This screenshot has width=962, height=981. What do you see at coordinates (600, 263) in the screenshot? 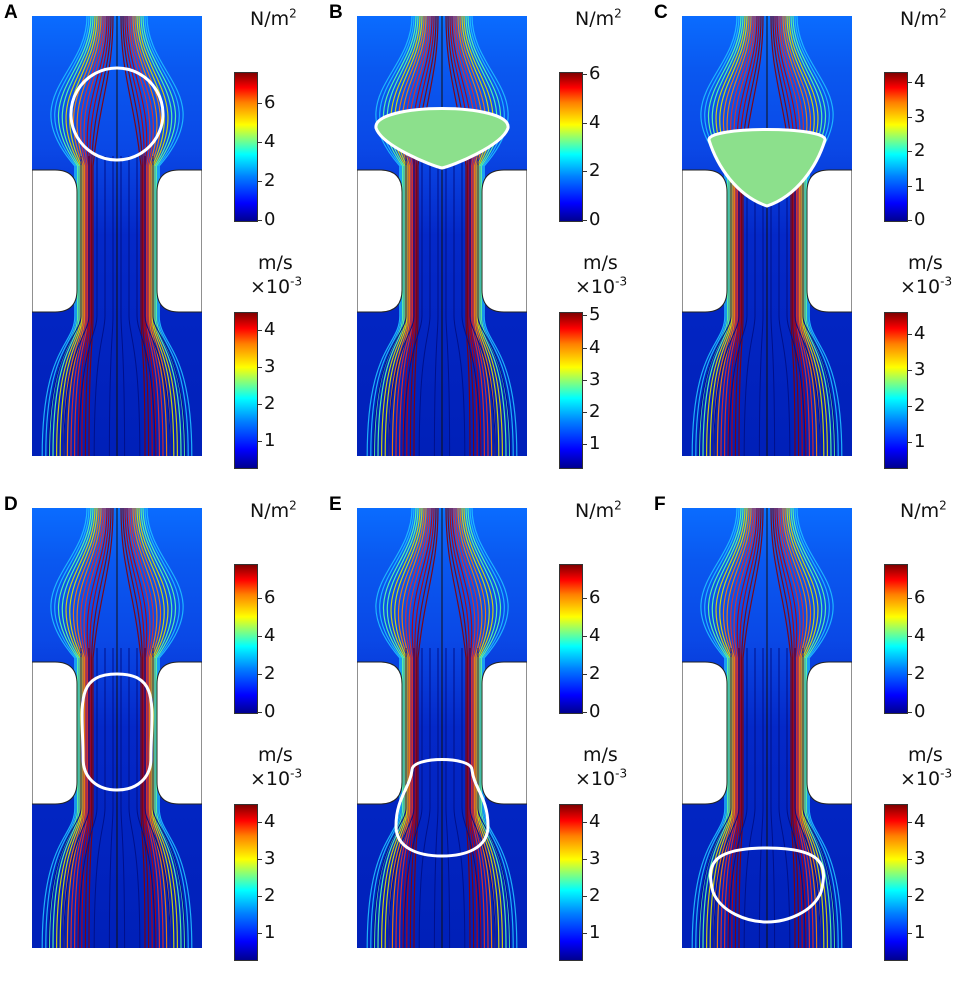
I see `velocity-unit-label: m/s` at bounding box center [600, 263].